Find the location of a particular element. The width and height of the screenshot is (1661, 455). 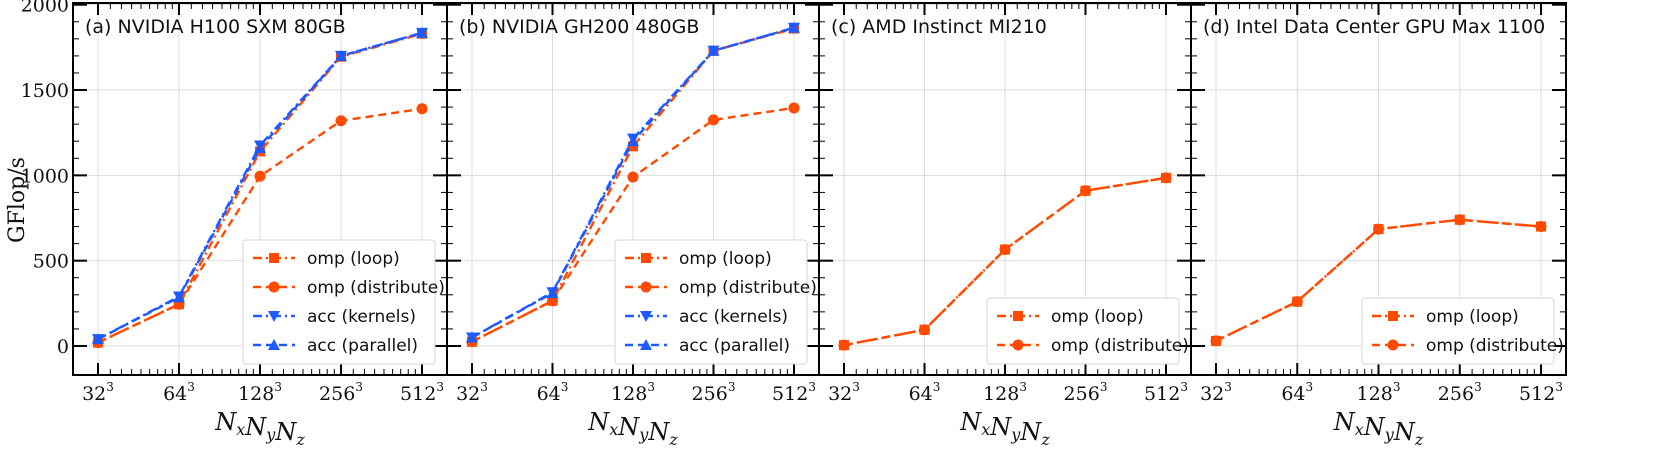

y-tick-label: 0 is located at coordinates (63, 347).